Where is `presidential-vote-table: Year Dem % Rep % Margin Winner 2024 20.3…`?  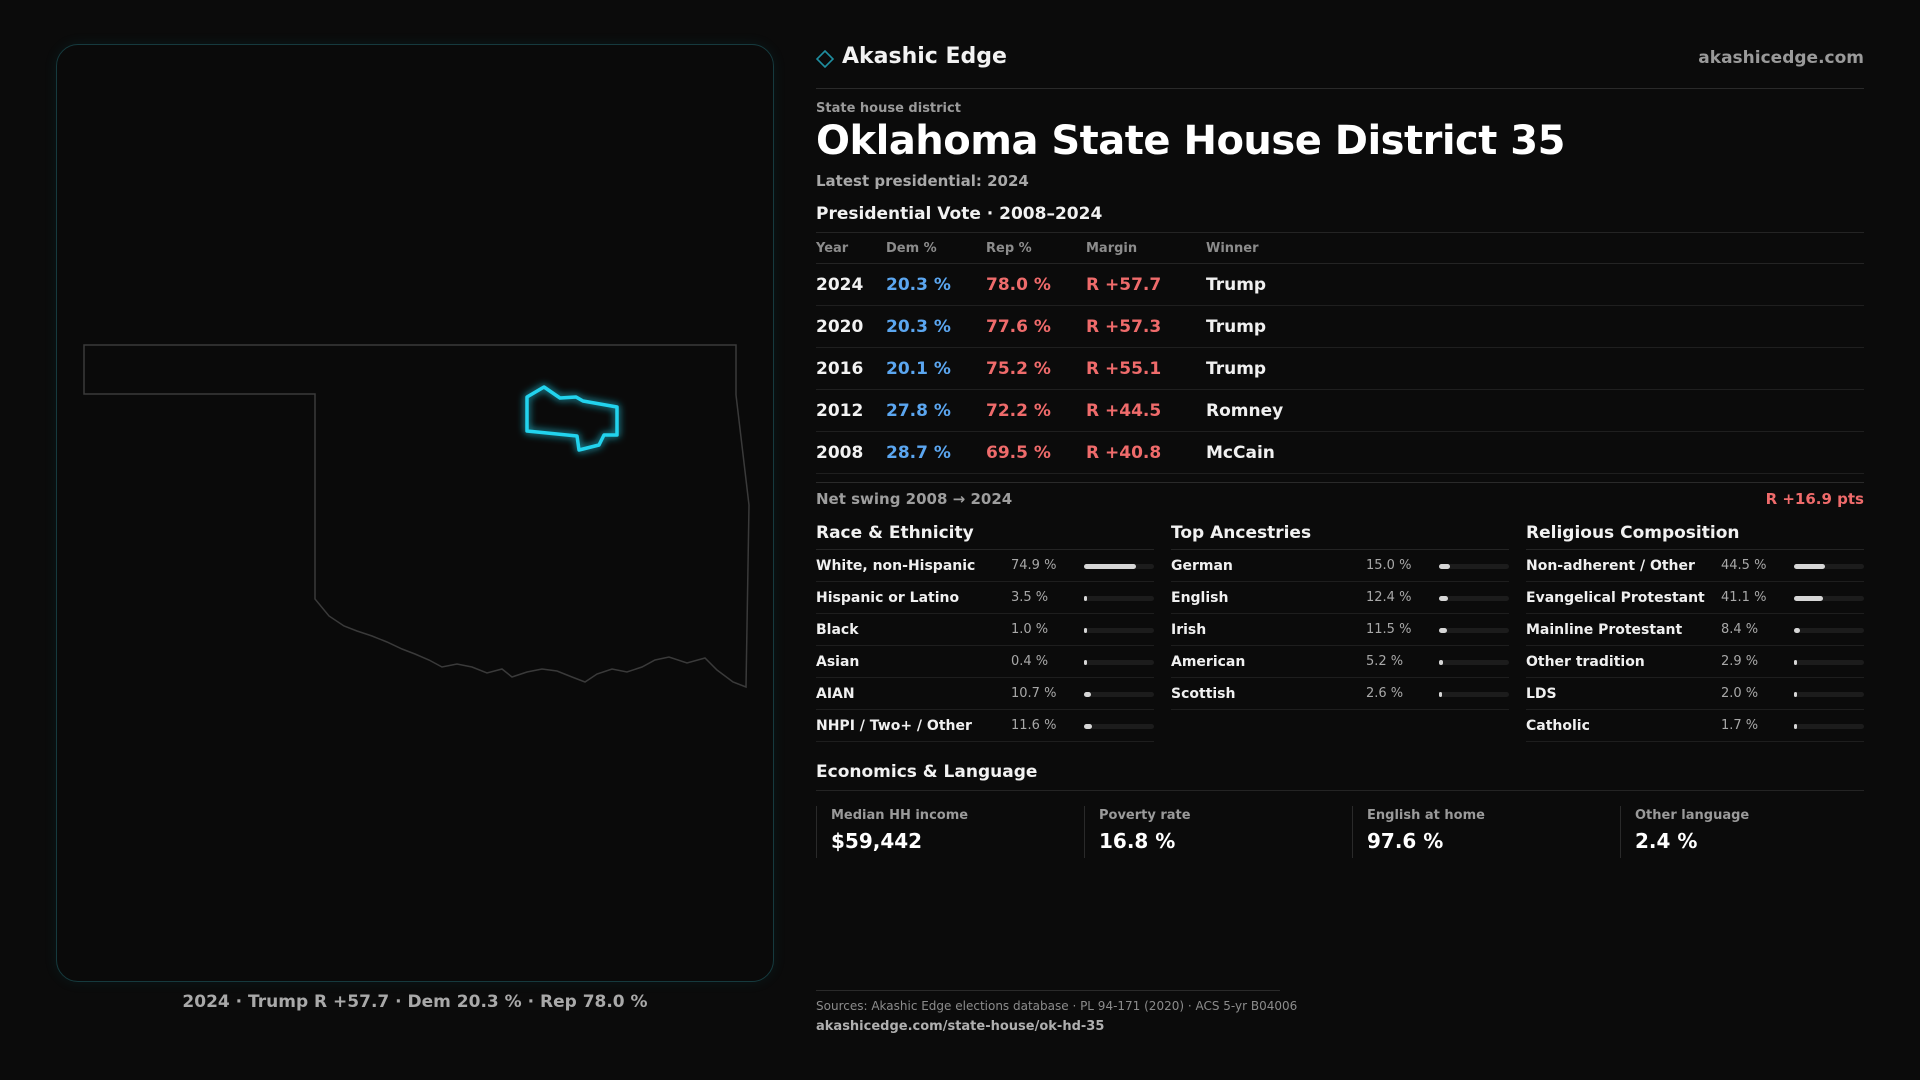
presidential-vote-table: Year Dem % Rep % Margin Winner 2024 20.3… is located at coordinates (1340, 353).